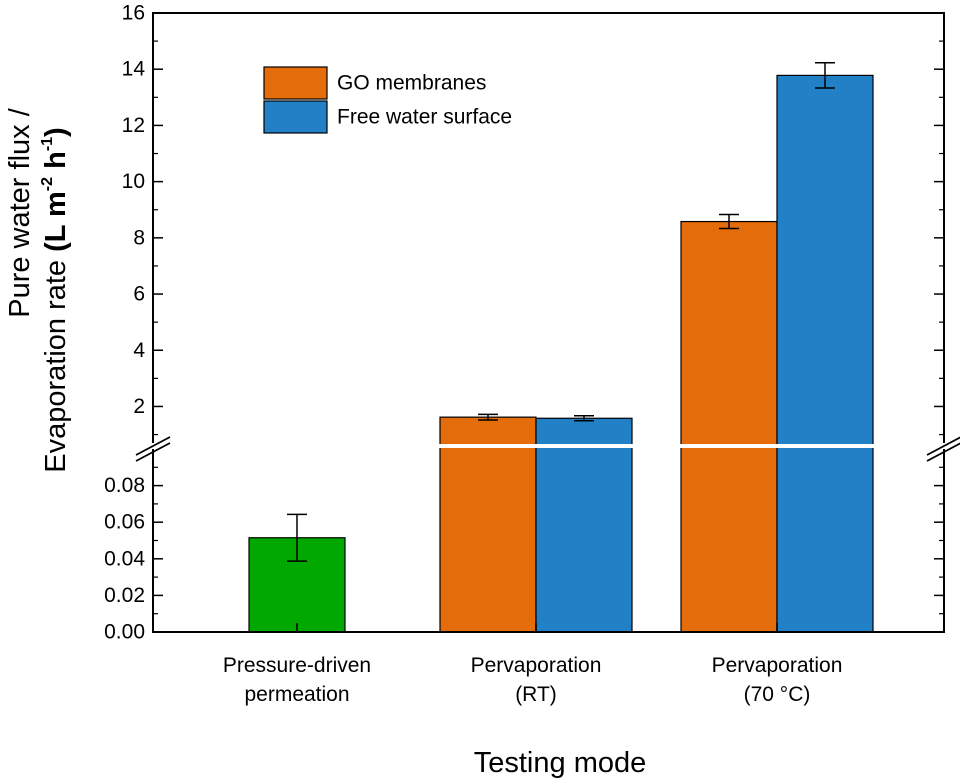  I want to click on y-tick-label: 4, so click(139, 350).